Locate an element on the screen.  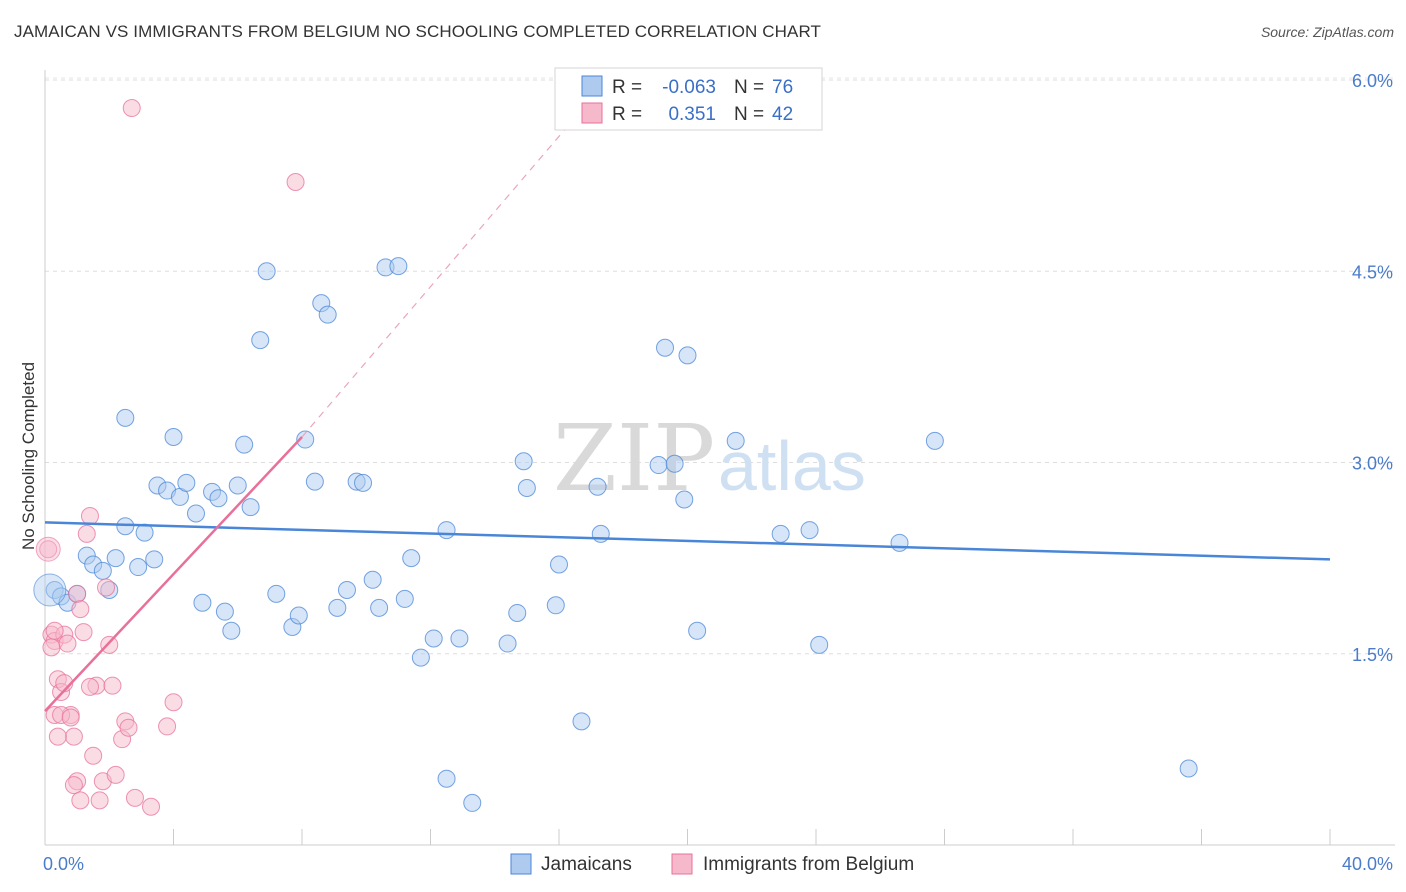
jamaican-point-cluster is located at coordinates (50, 590).